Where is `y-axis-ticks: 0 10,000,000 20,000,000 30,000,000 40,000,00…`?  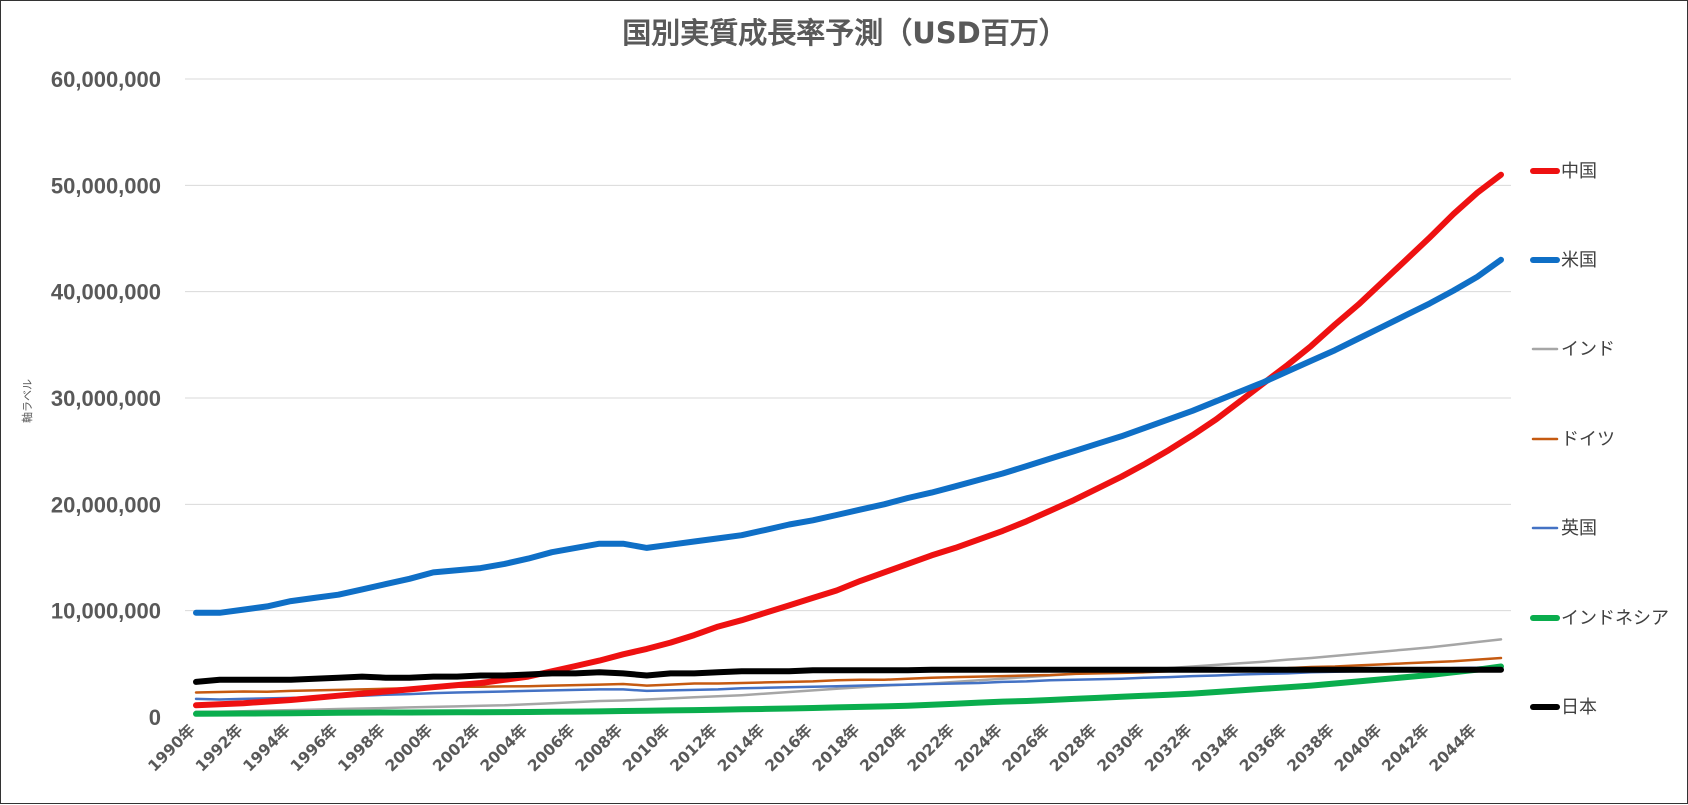
y-axis-ticks: 0 10,000,000 20,000,000 30,000,000 40,000,00… is located at coordinates (106, 398).